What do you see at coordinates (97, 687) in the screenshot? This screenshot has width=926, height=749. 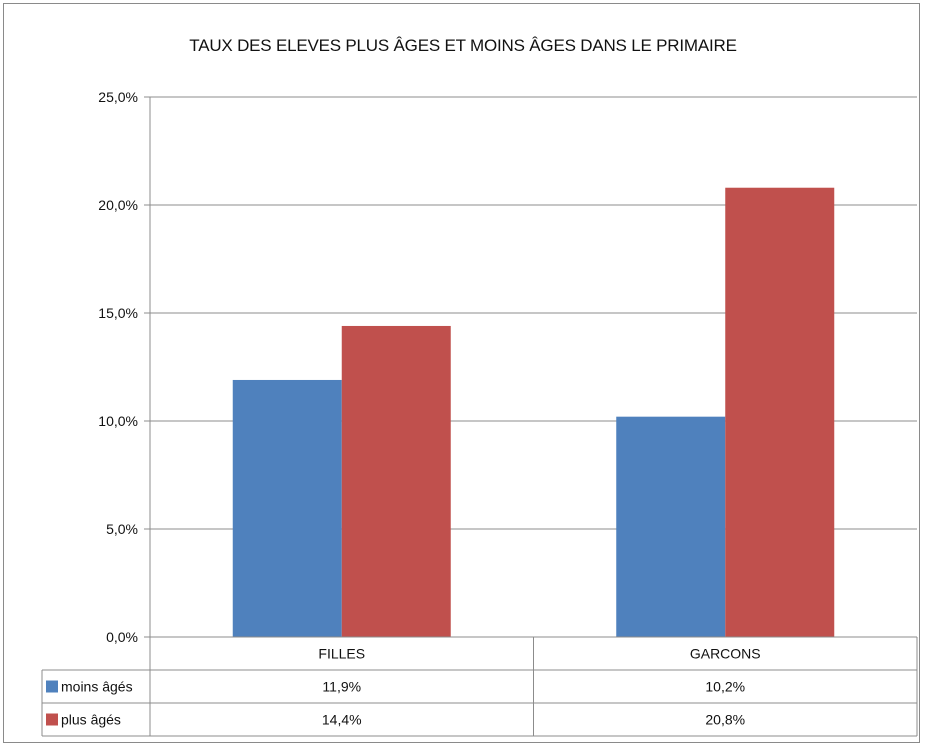 I see `legend-label: moins âgés` at bounding box center [97, 687].